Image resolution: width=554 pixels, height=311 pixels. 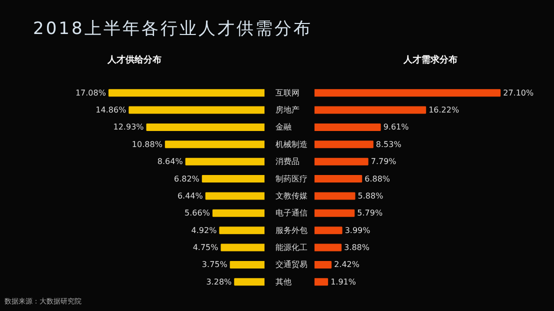 I want to click on y-tick-label: 房地产, so click(x=288, y=110).